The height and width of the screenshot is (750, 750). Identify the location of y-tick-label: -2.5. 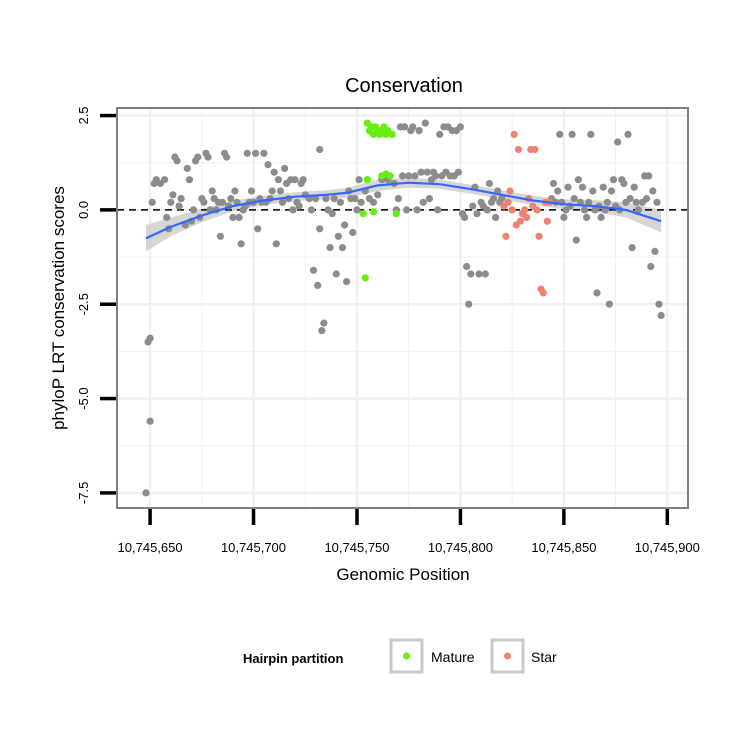
(83, 304).